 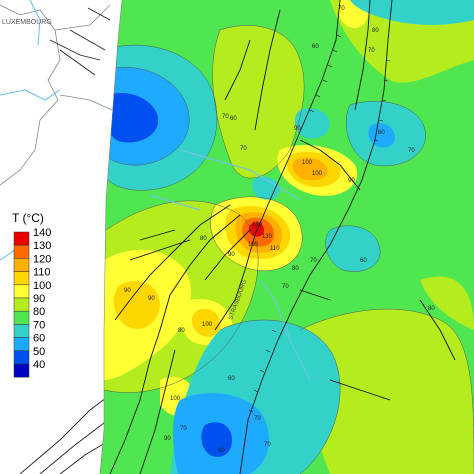 I want to click on legend-label: 40, so click(x=39, y=365).